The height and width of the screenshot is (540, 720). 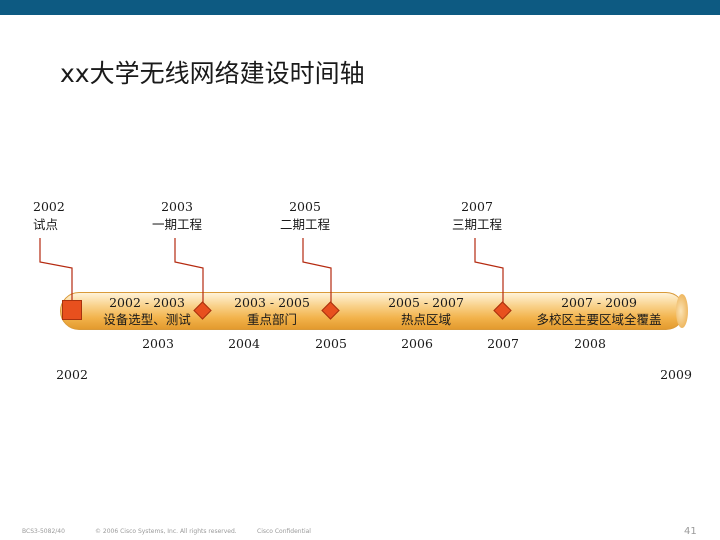 What do you see at coordinates (426, 302) in the screenshot?
I see `segment-range: 2005 - 2007` at bounding box center [426, 302].